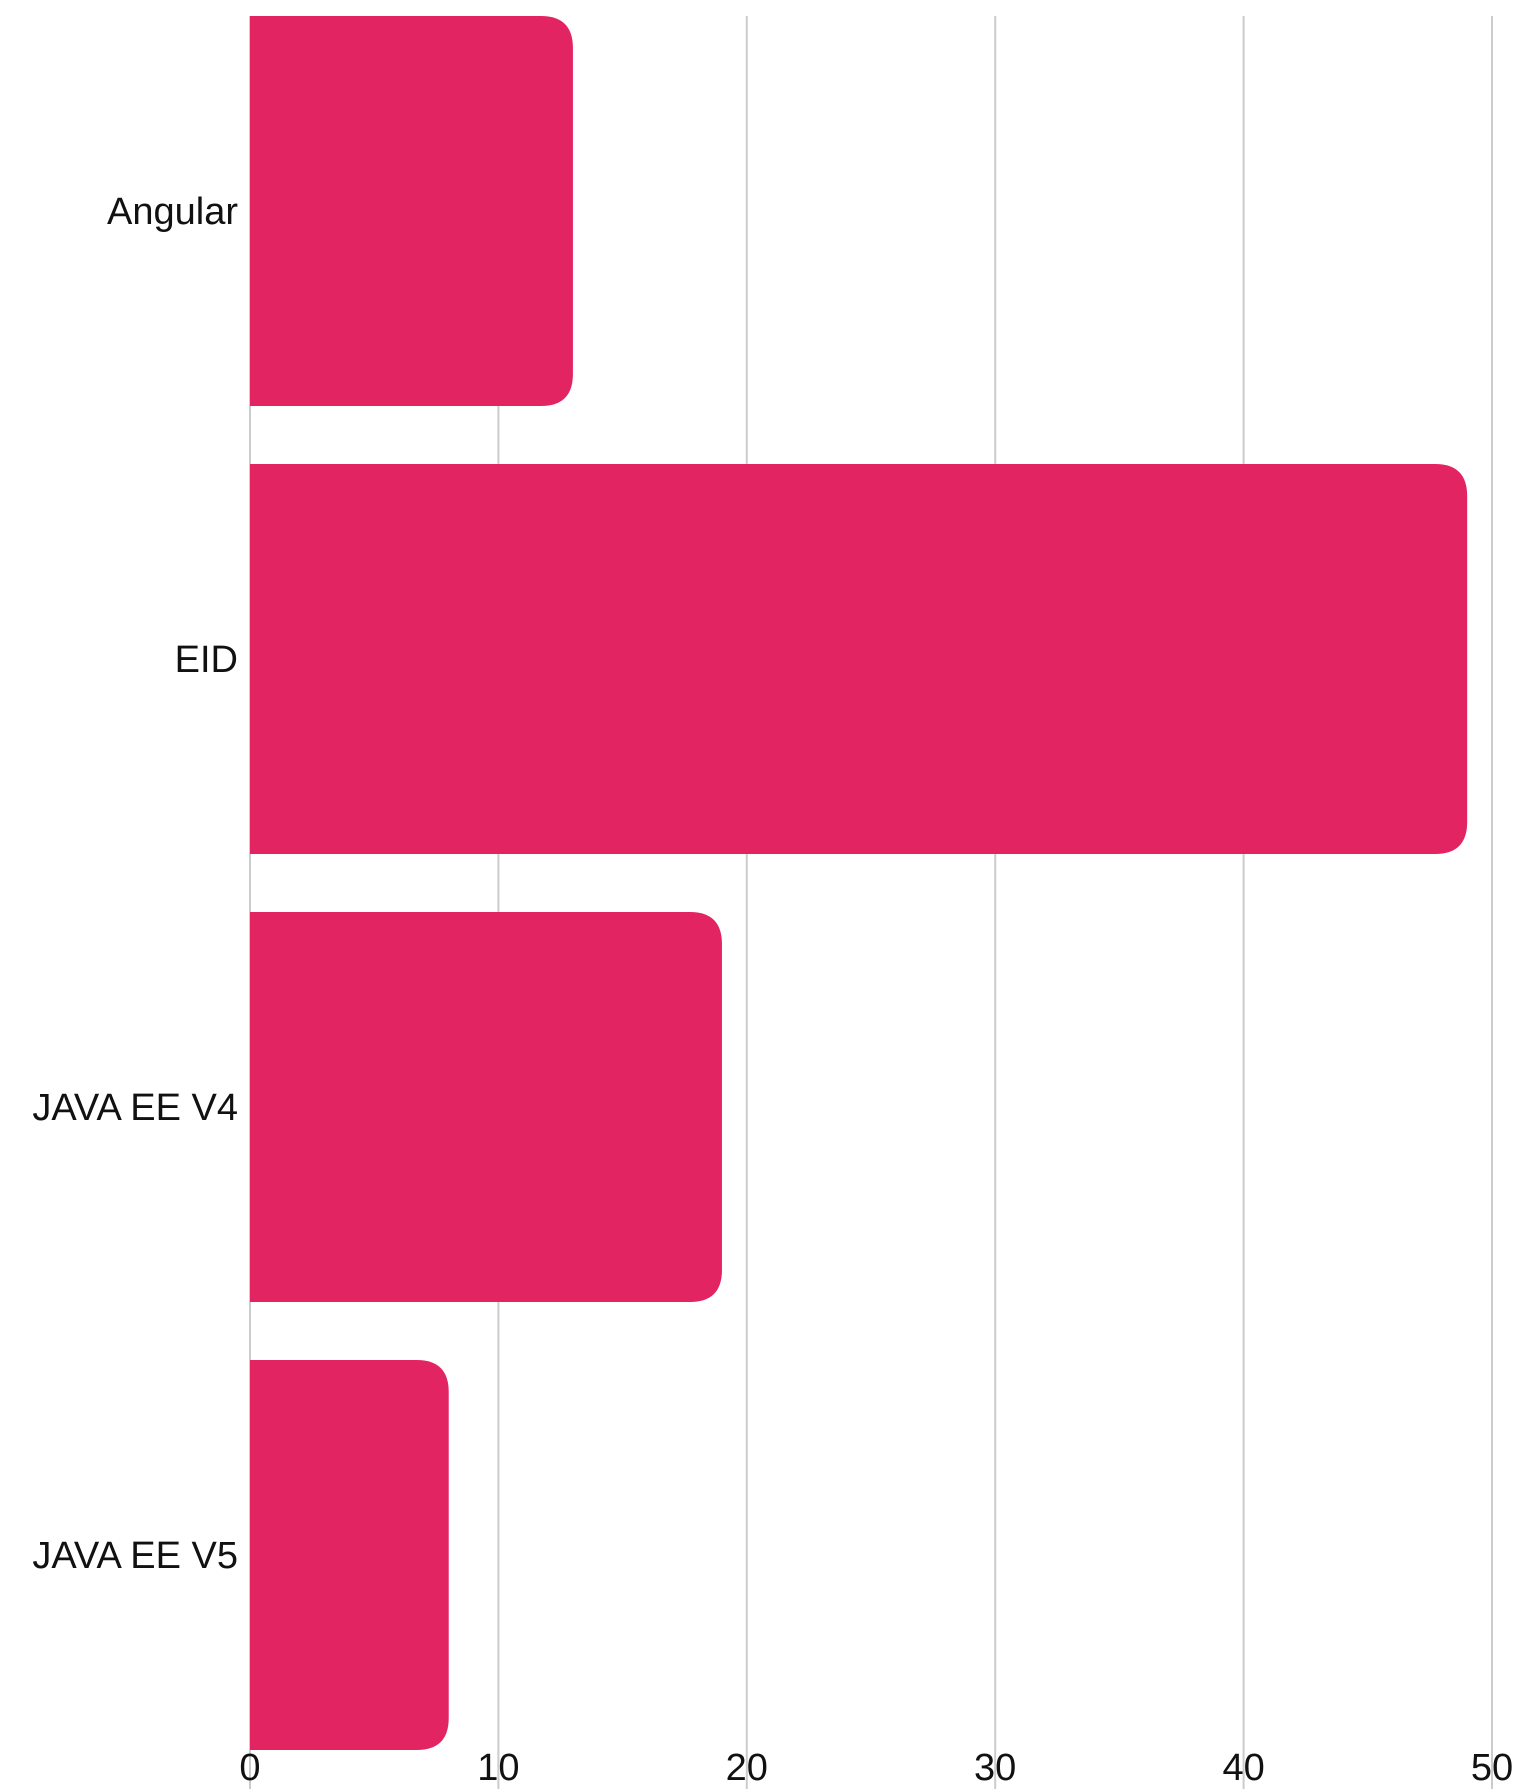 The width and height of the screenshot is (1517, 1789). I want to click on category-labels: Angular EID JAVA EE V4 JAVA EE V5, so click(135, 884).